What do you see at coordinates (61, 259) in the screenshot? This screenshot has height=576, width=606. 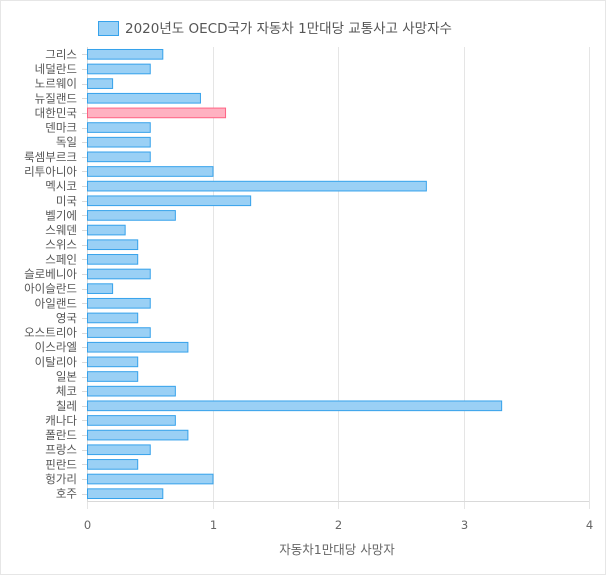 I see `y-tick-label: 스페인` at bounding box center [61, 259].